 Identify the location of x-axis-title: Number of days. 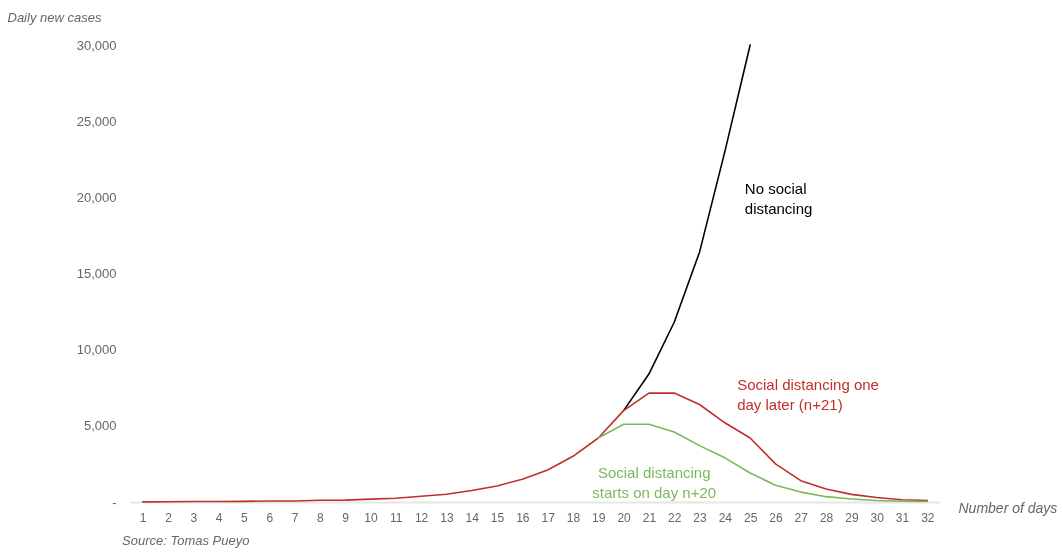
(1008, 507).